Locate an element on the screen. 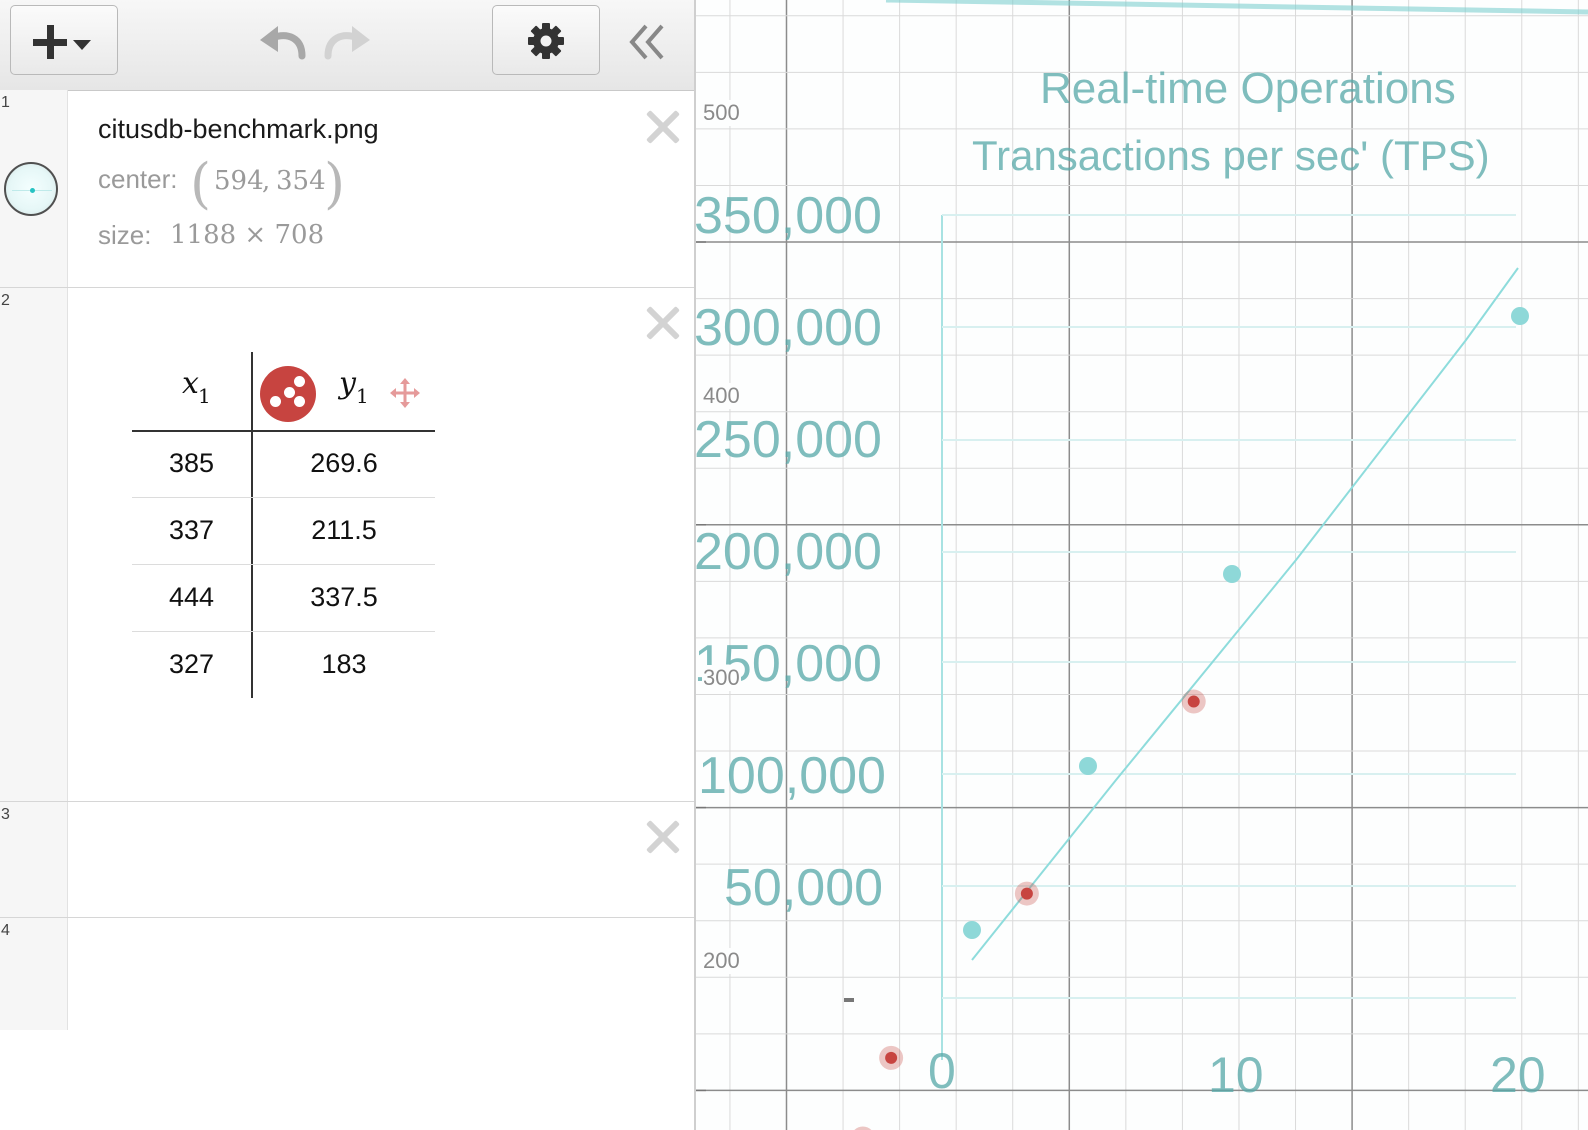  background-y-label: 300,000 is located at coordinates (789, 328).